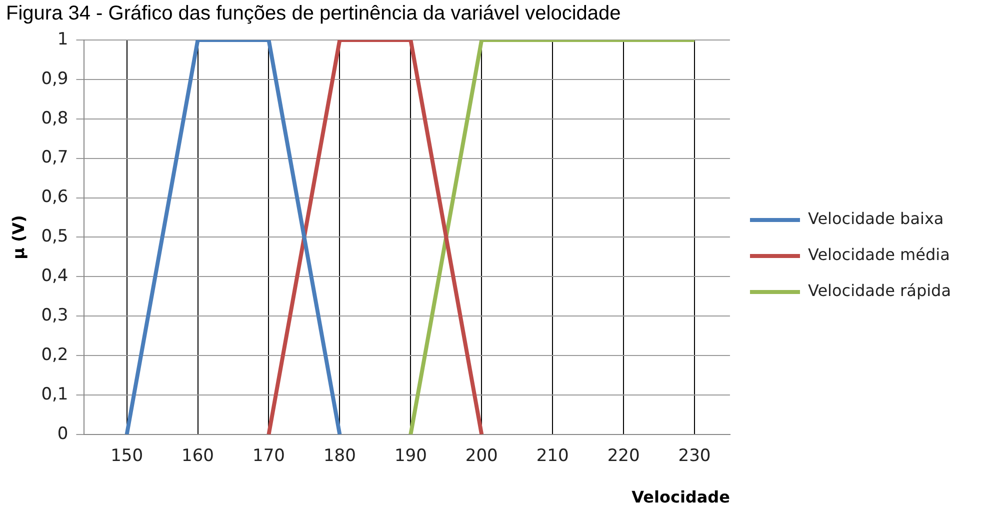 The height and width of the screenshot is (532, 985). What do you see at coordinates (62, 434) in the screenshot?
I see `y-tick-label: 0` at bounding box center [62, 434].